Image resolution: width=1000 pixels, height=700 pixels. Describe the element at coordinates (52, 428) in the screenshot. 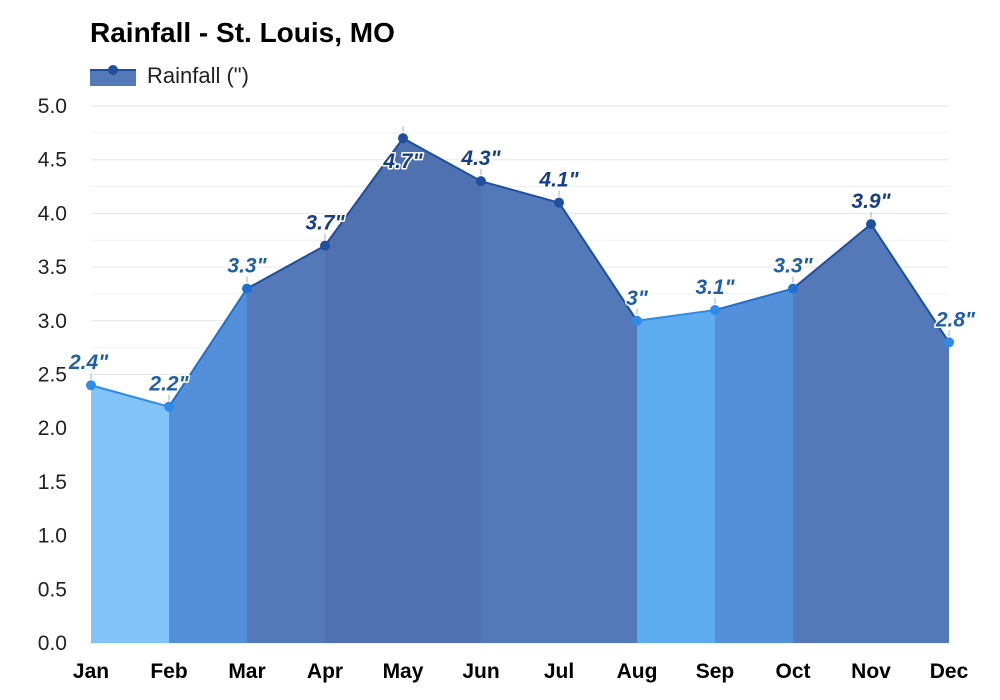

I see `y-tick-label: 2.0` at that location.